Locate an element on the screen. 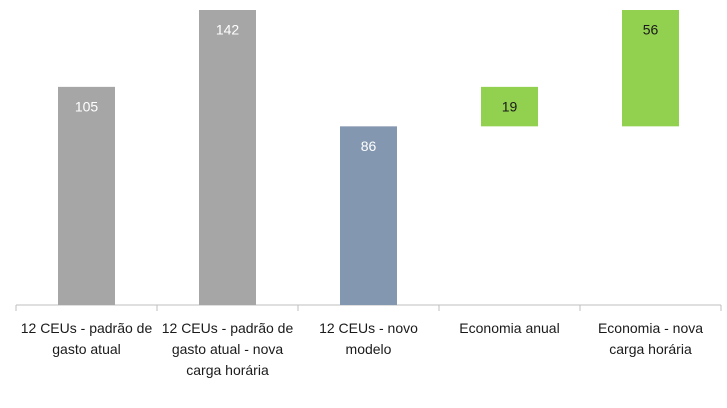 The width and height of the screenshot is (727, 408). value-label: 86 is located at coordinates (369, 146).